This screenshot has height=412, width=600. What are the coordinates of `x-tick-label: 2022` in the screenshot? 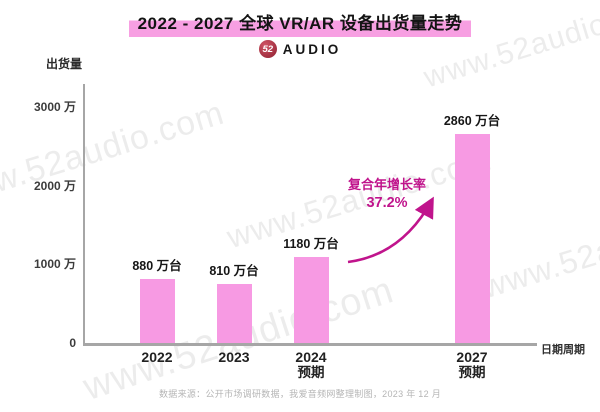 It's located at (157, 357).